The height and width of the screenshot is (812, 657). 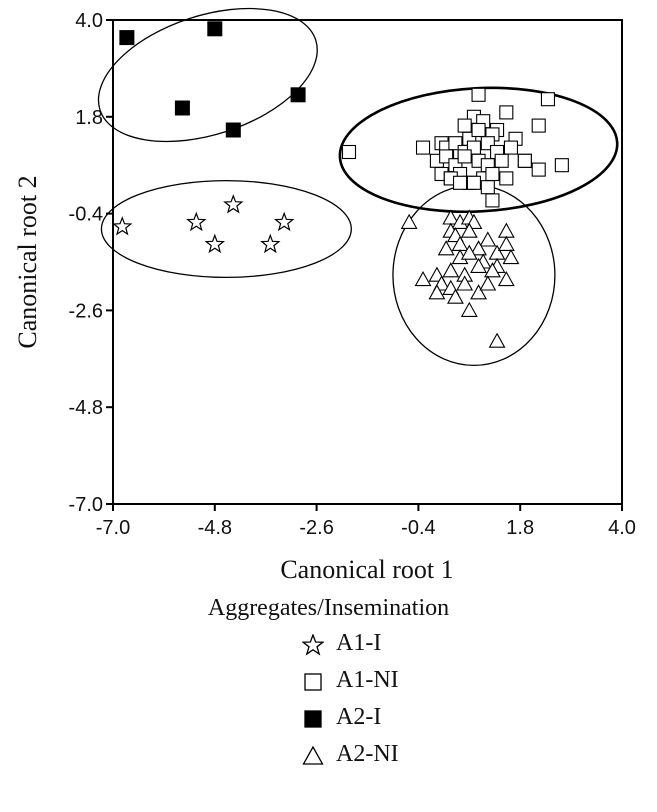 I want to click on legend-label: A2-I, so click(x=359, y=717).